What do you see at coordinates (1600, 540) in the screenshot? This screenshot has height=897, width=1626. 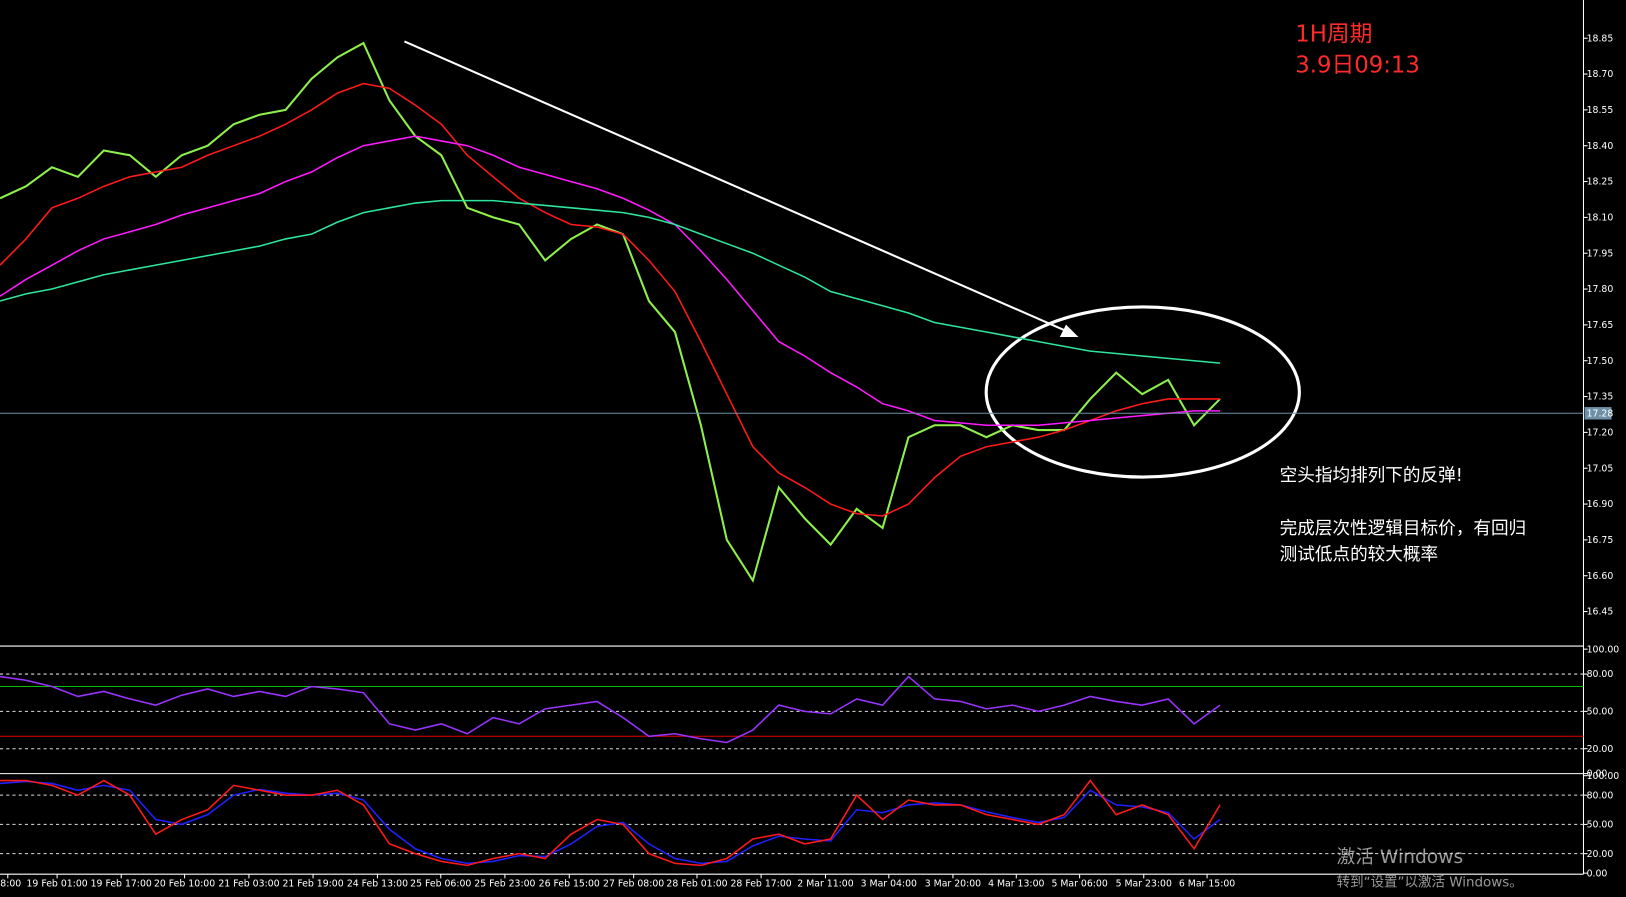 I see `y-tick-label: 16.75` at bounding box center [1600, 540].